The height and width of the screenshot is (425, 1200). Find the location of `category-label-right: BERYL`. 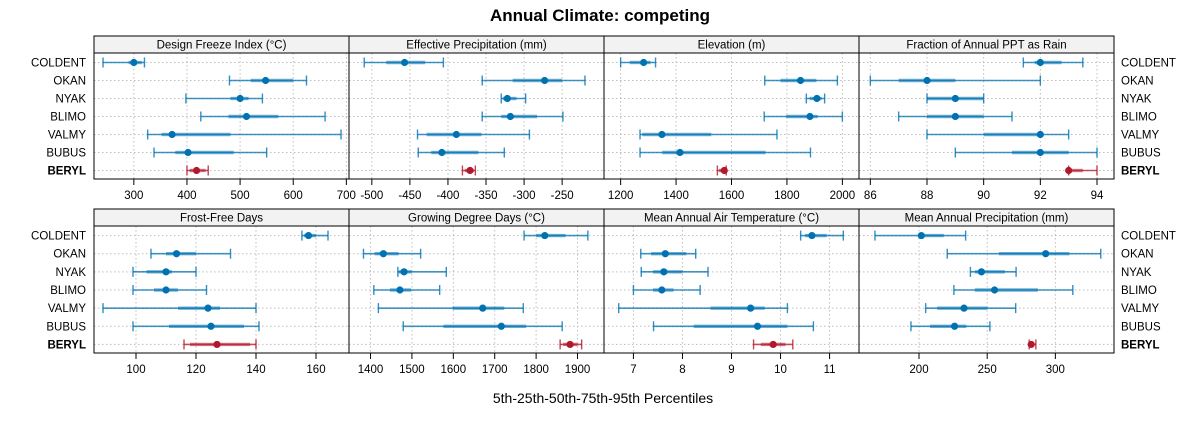

category-label-right: BERYL is located at coordinates (1140, 172).